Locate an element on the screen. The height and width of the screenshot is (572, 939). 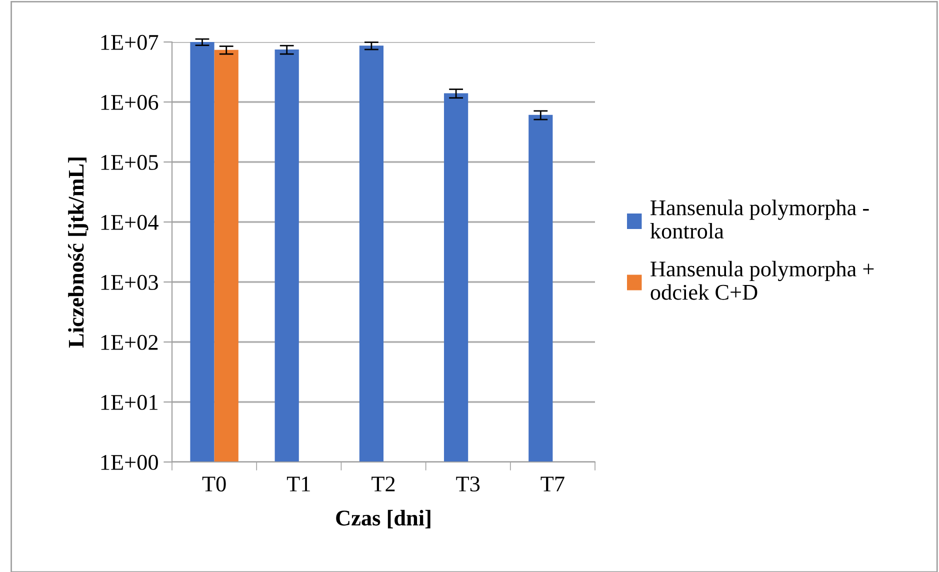
legend-label: Hansenula polymorpha + odciek C+D is located at coordinates (762, 280).